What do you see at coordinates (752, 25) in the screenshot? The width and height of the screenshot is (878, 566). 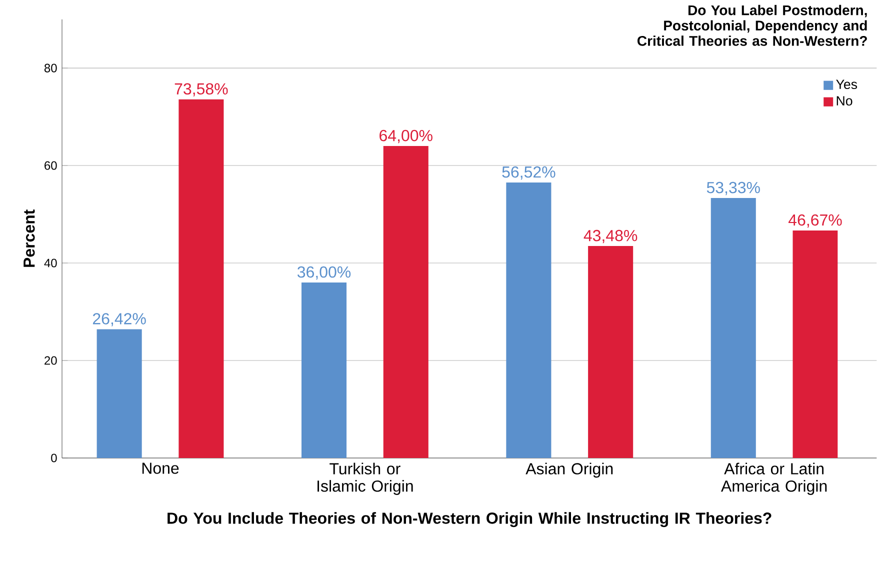 I see `legend-title: Do You Label Postmodern, Postcolonial, Dependency and Critical Theories as Non-Western?` at bounding box center [752, 25].